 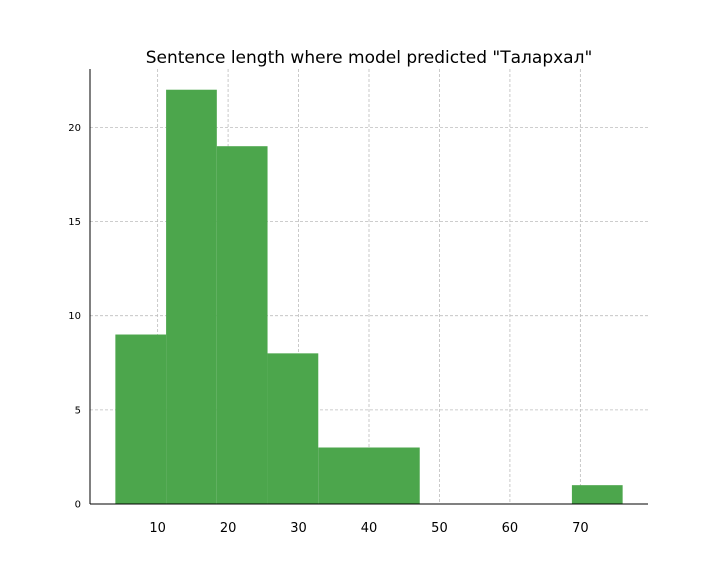 I want to click on x-tick-label: 70, so click(x=580, y=528).